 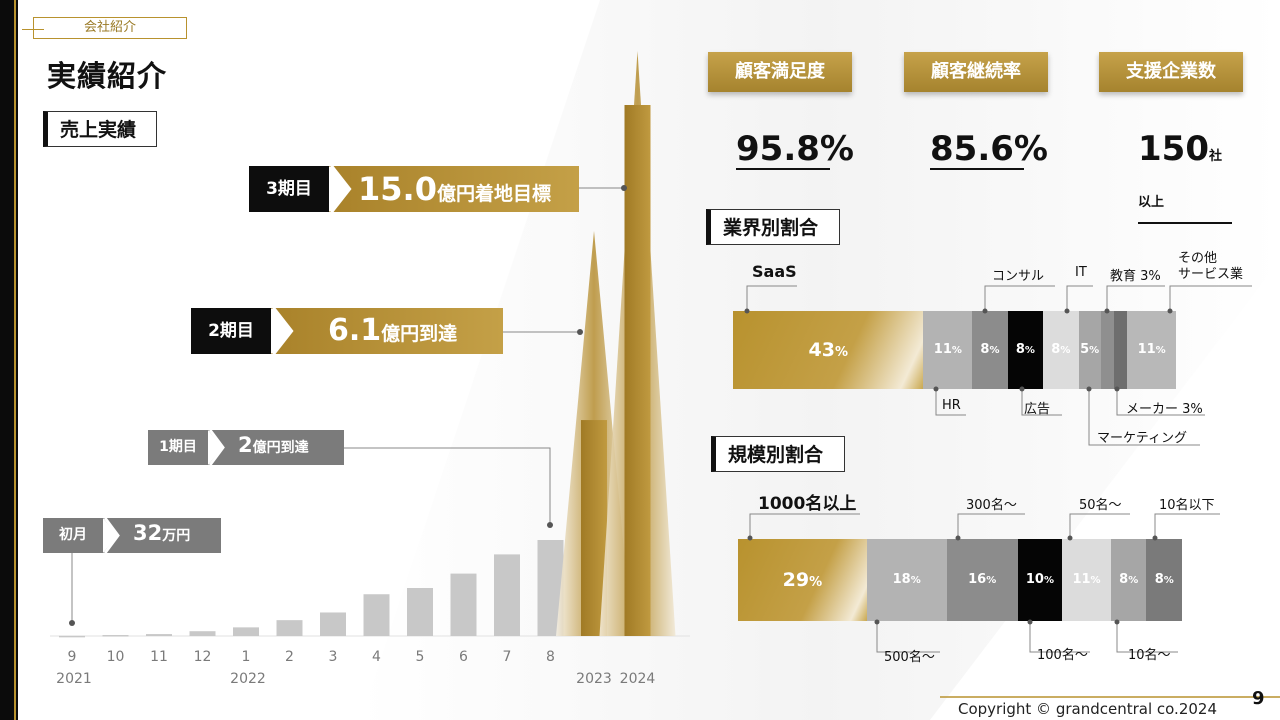 What do you see at coordinates (289, 189) in the screenshot?
I see `milestone-3-tag: 3期目` at bounding box center [289, 189].